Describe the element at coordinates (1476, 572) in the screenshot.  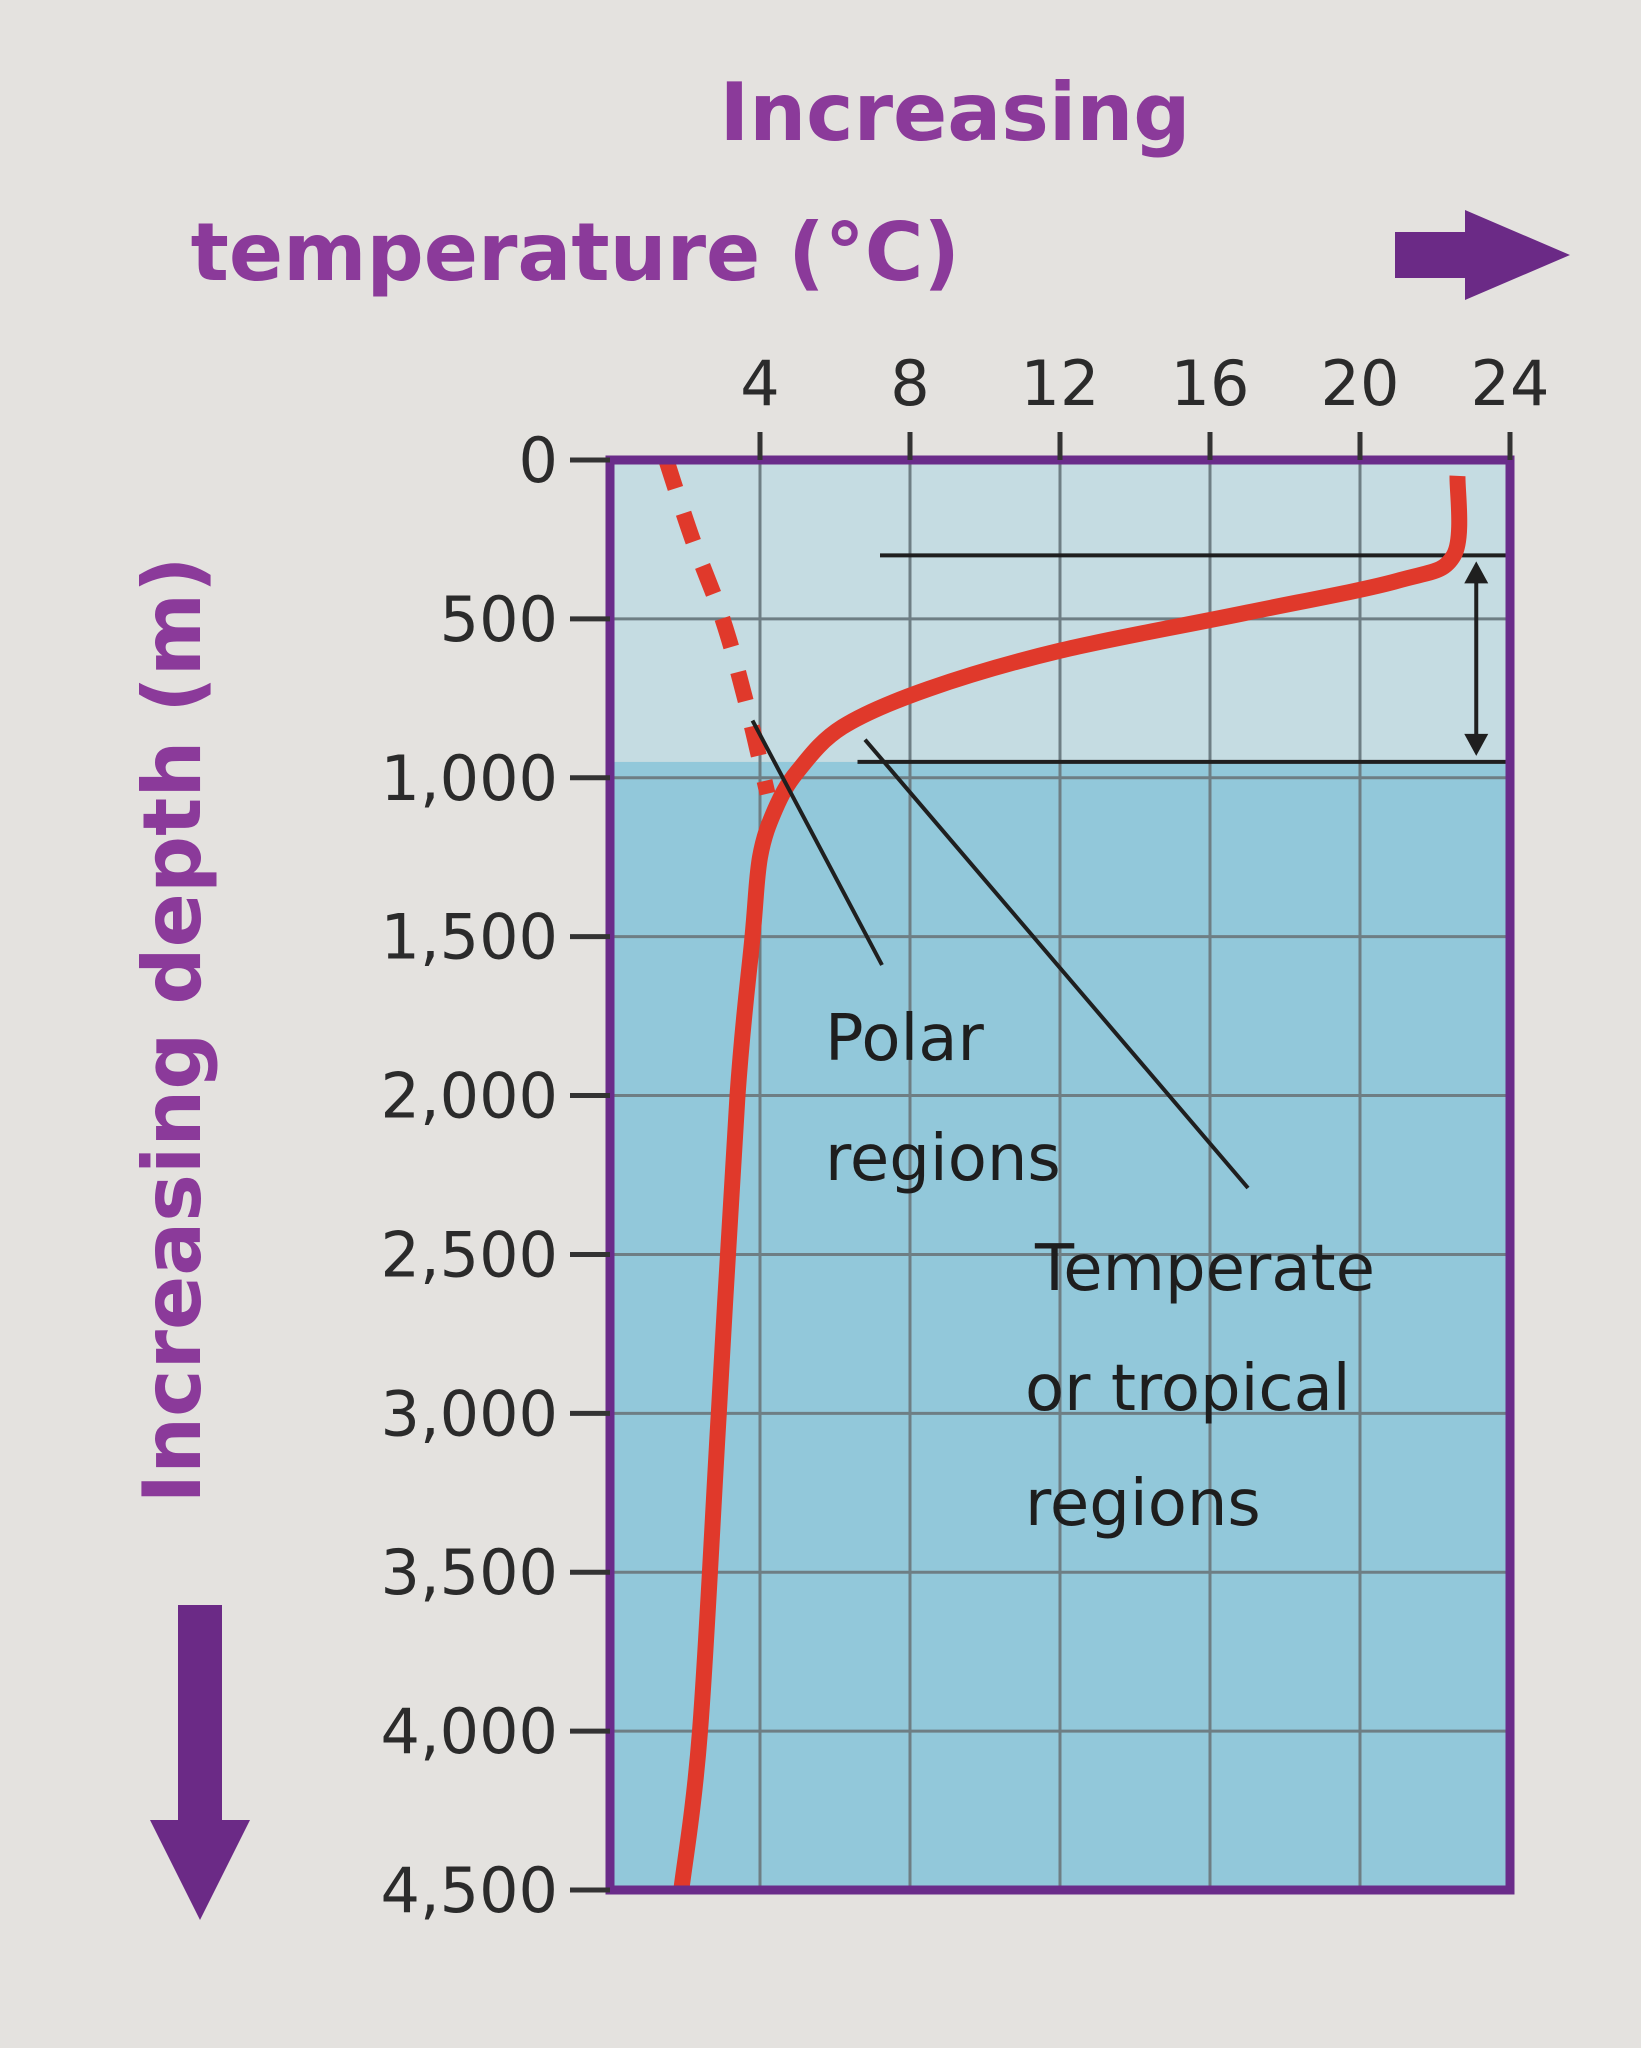
I see `thermocline-arrow-up-icon` at that location.